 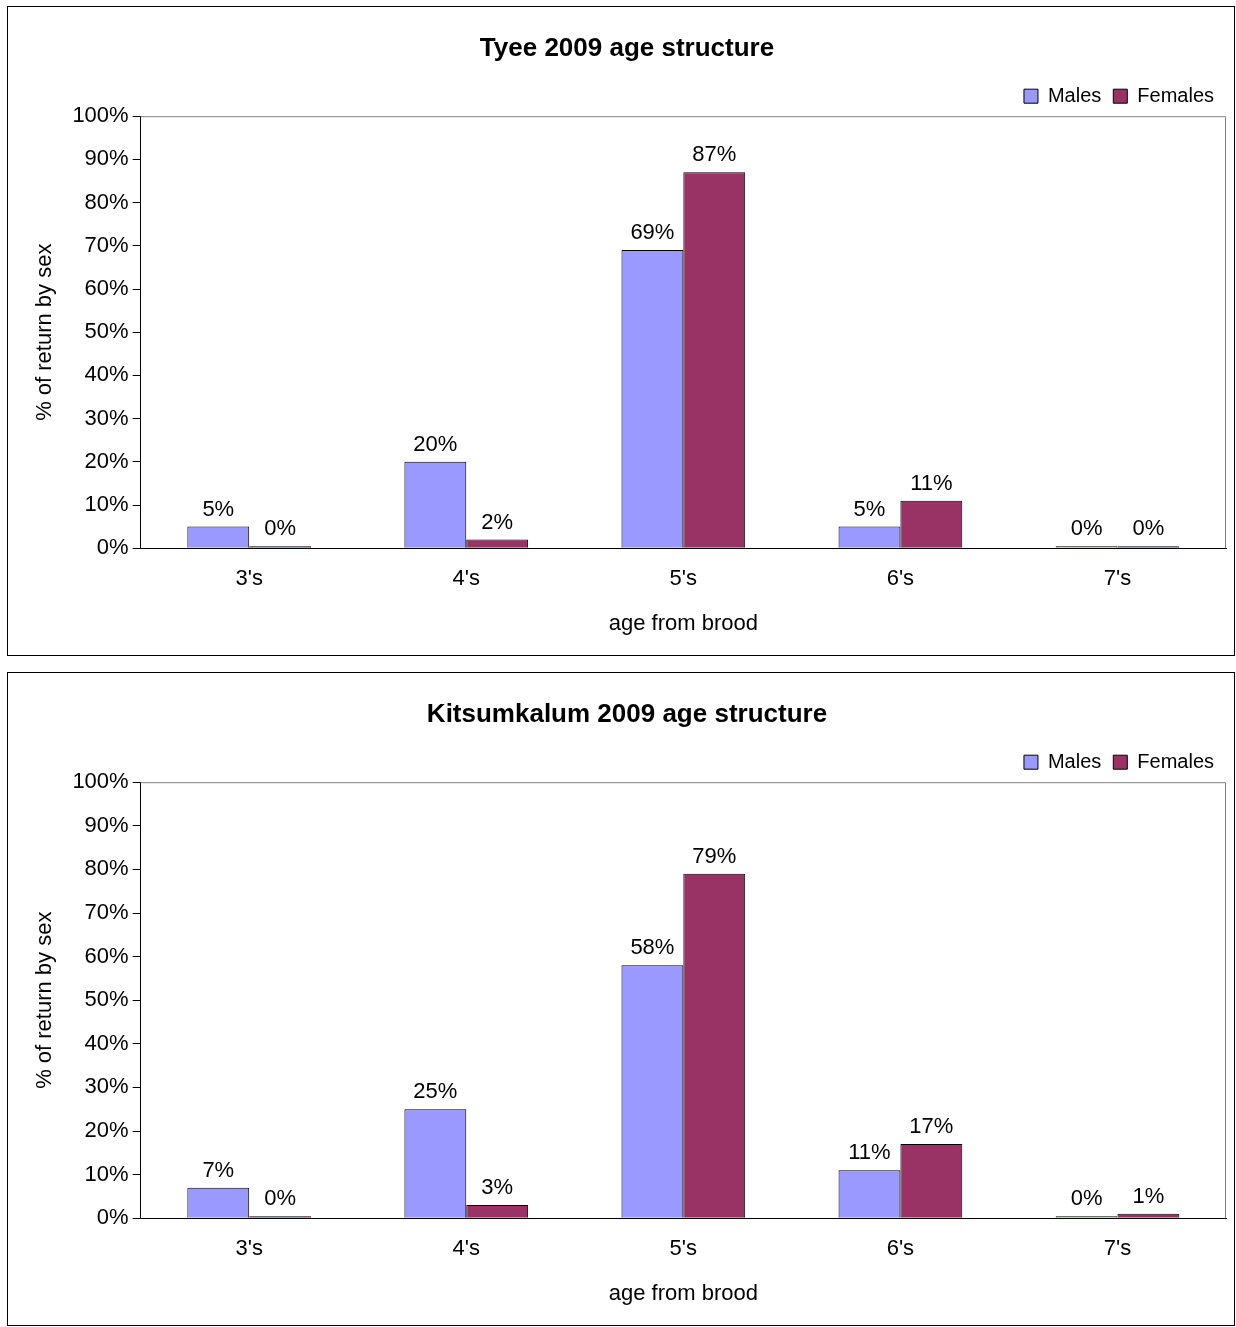 What do you see at coordinates (218, 1169) in the screenshot?
I see `data-label: 7%` at bounding box center [218, 1169].